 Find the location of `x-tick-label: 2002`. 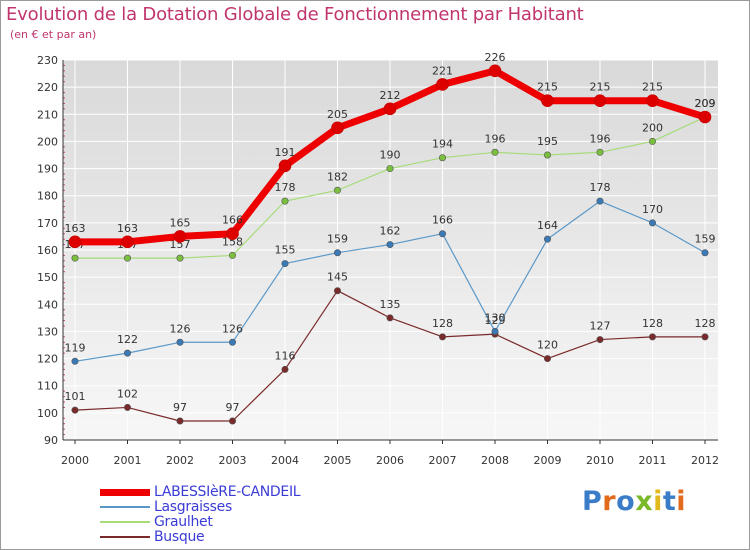

x-tick-label: 2002 is located at coordinates (180, 460).